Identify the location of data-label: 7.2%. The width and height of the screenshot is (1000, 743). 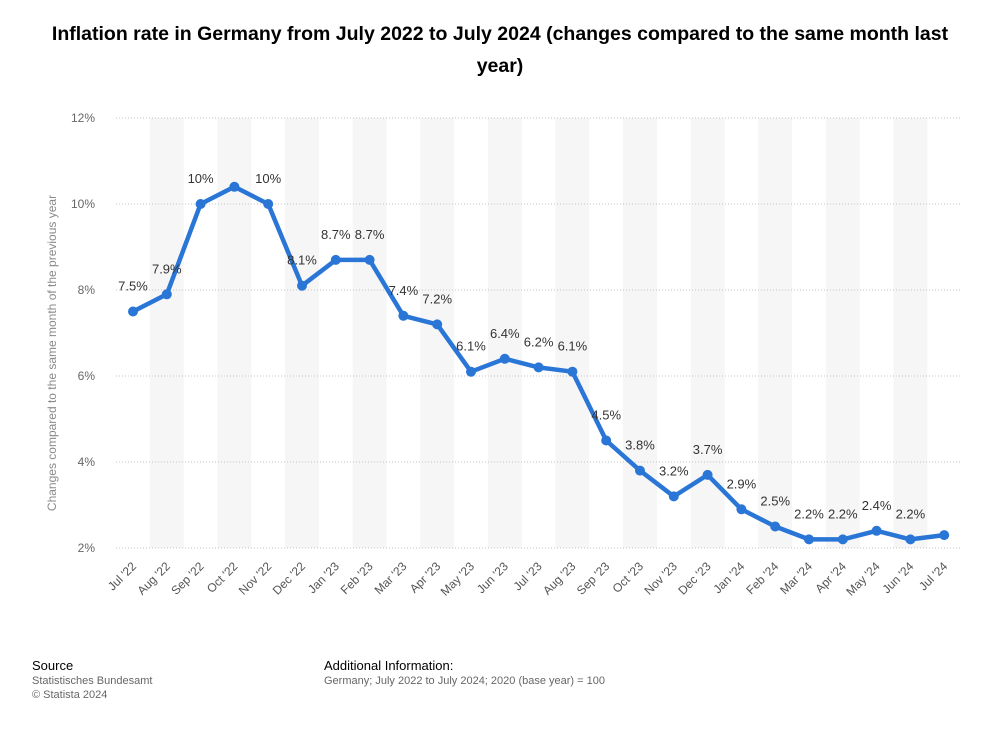
(437, 298).